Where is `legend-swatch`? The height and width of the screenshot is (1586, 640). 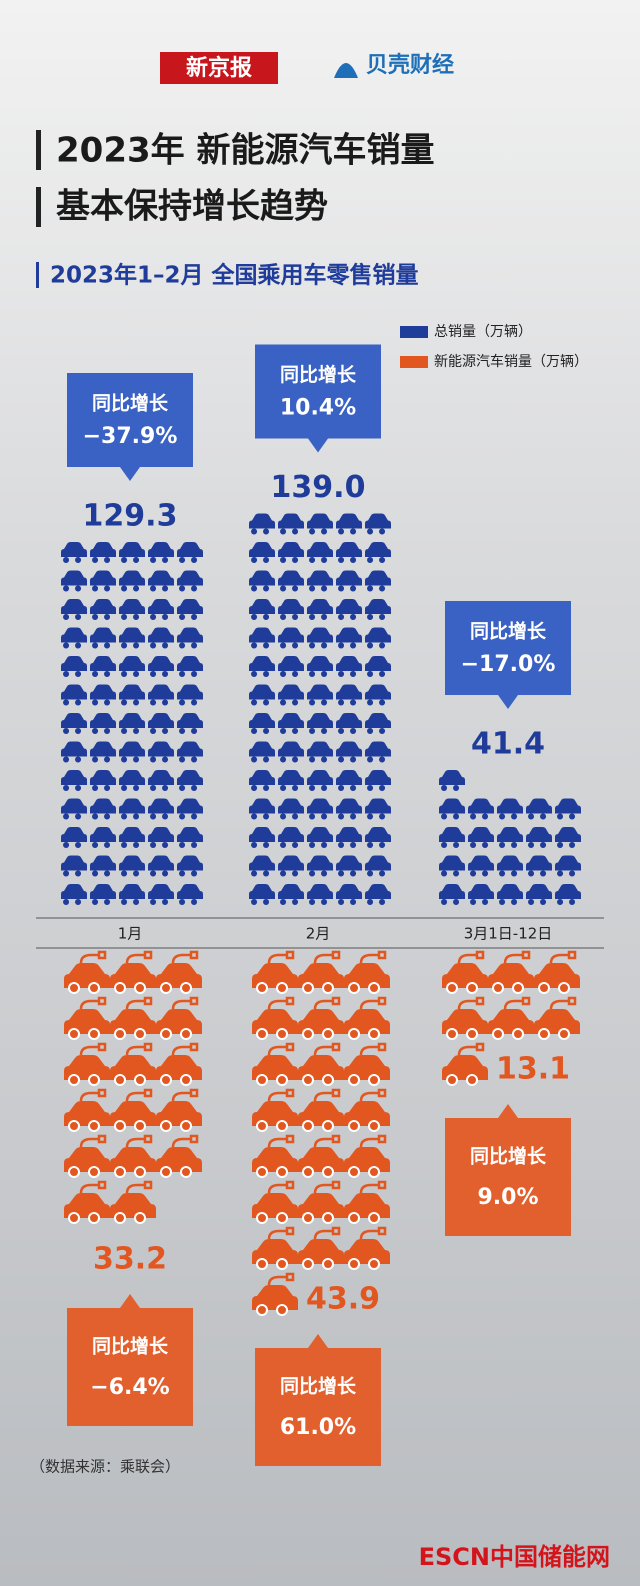 legend-swatch is located at coordinates (414, 362).